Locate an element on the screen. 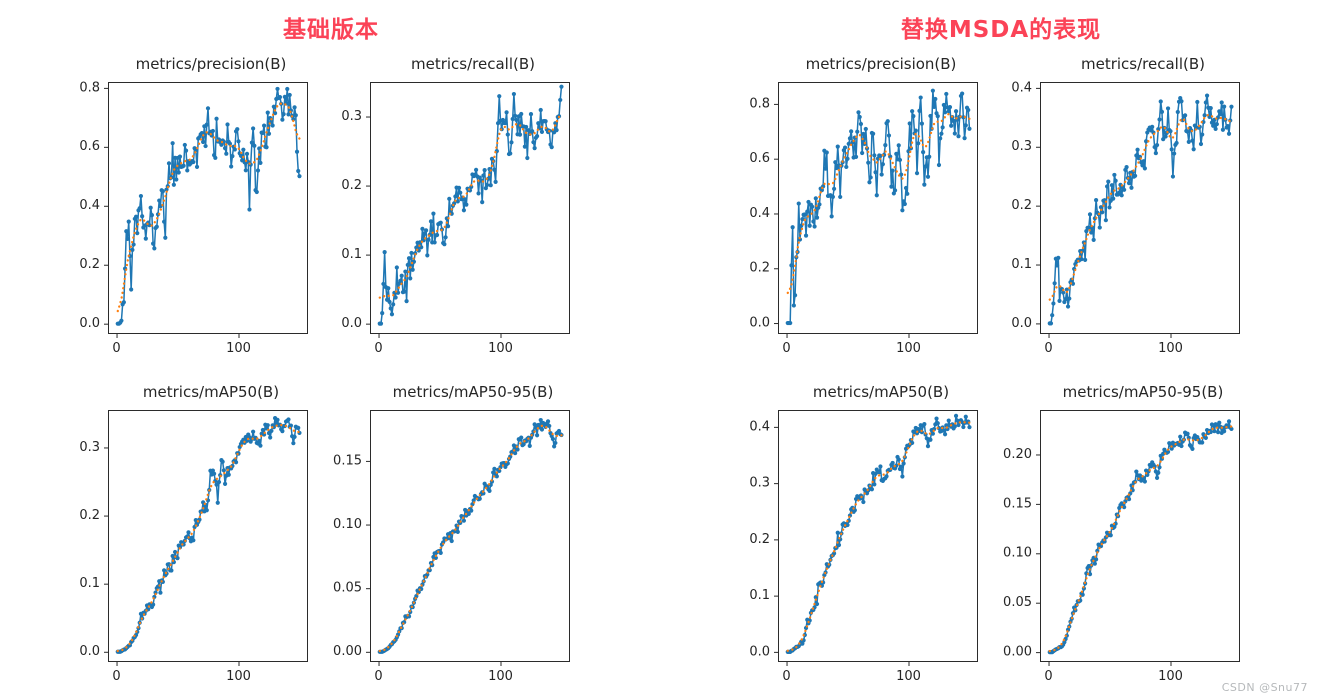  chart-canvas-msda-precision is located at coordinates (855, 222).